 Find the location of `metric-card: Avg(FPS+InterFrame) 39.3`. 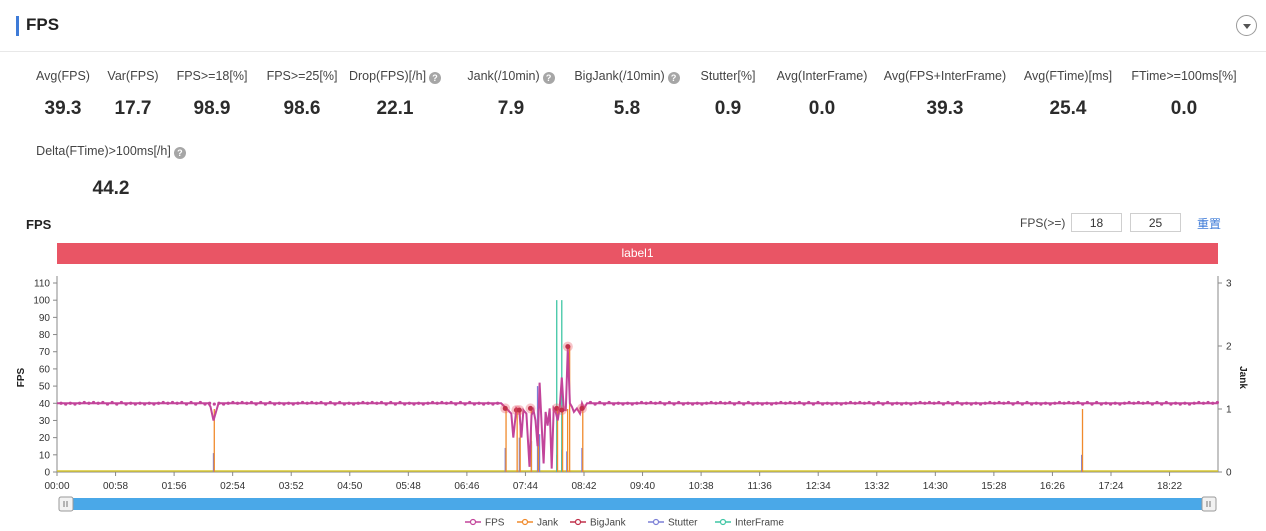

metric-card: Avg(FPS+InterFrame) 39.3 is located at coordinates (945, 94).